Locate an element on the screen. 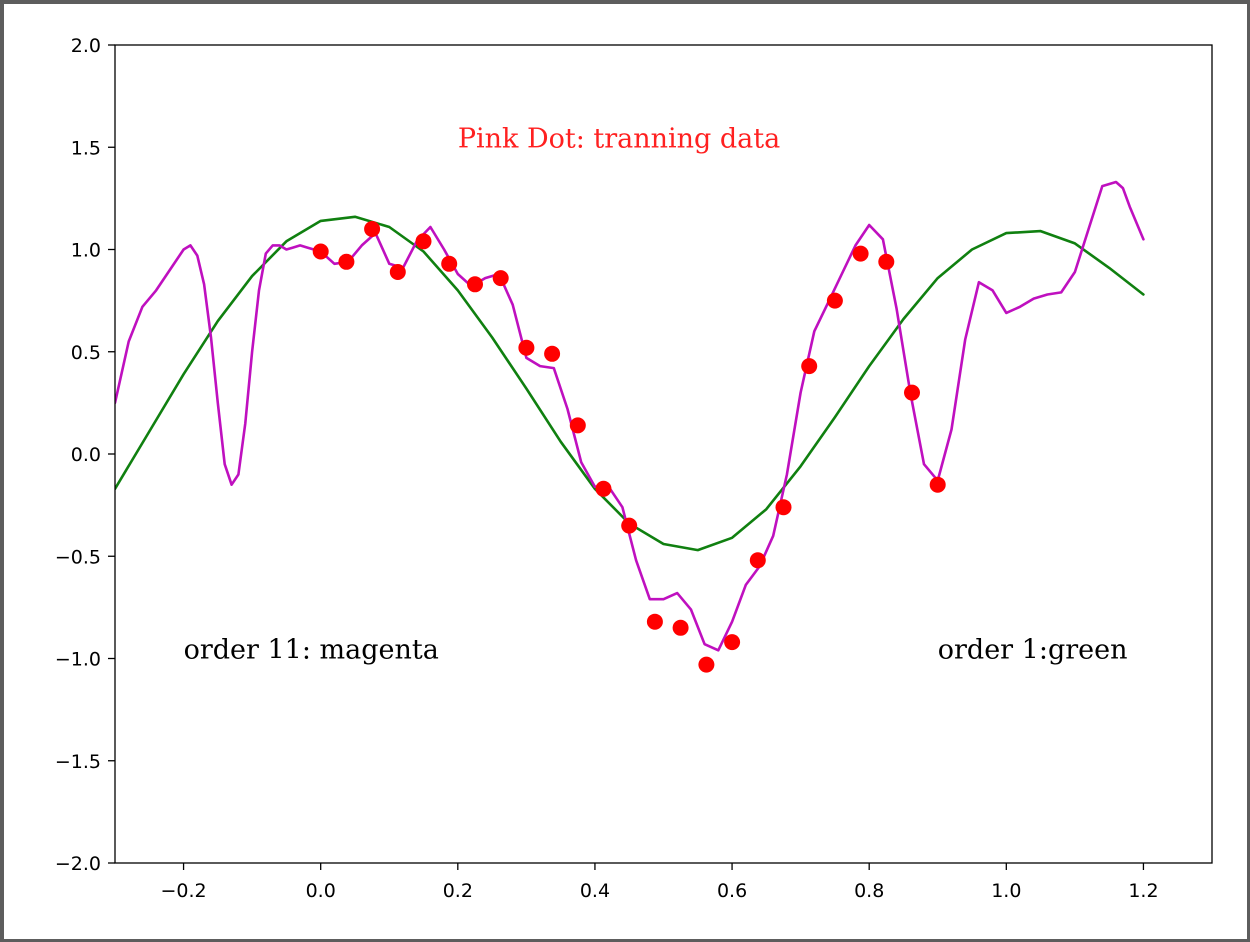 This screenshot has height=942, width=1250. y-tick-label: 0.5 is located at coordinates (86, 353).